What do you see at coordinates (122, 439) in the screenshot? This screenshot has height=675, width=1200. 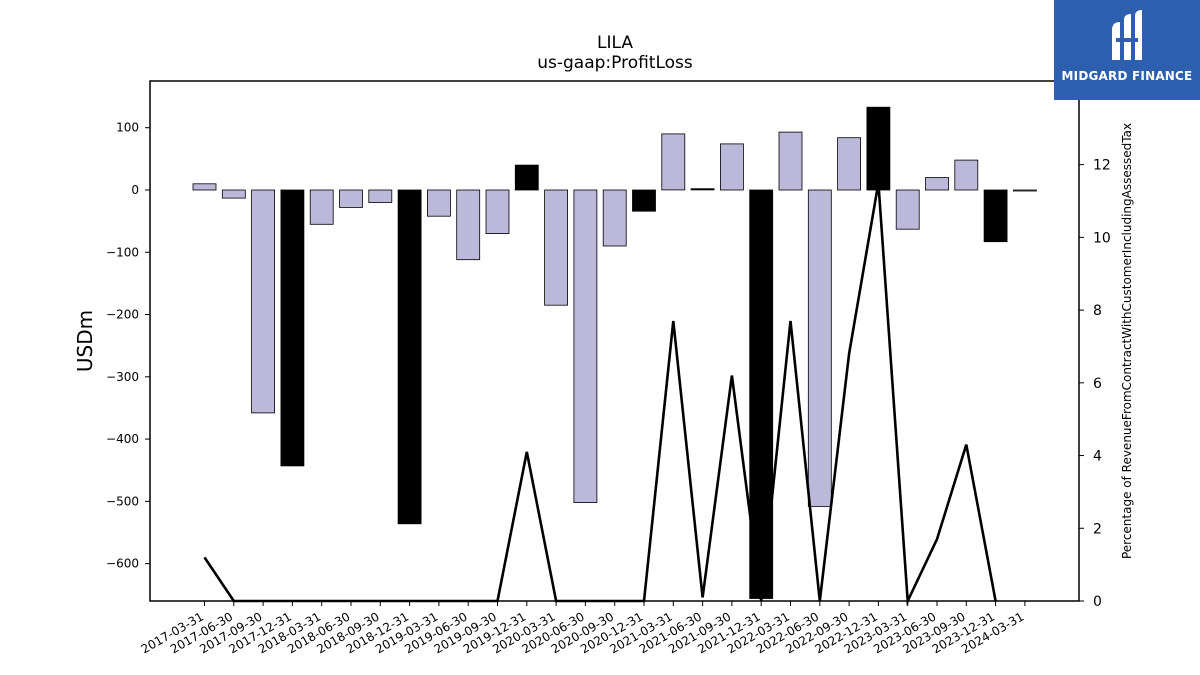 I see `y-tick-label: −400` at bounding box center [122, 439].